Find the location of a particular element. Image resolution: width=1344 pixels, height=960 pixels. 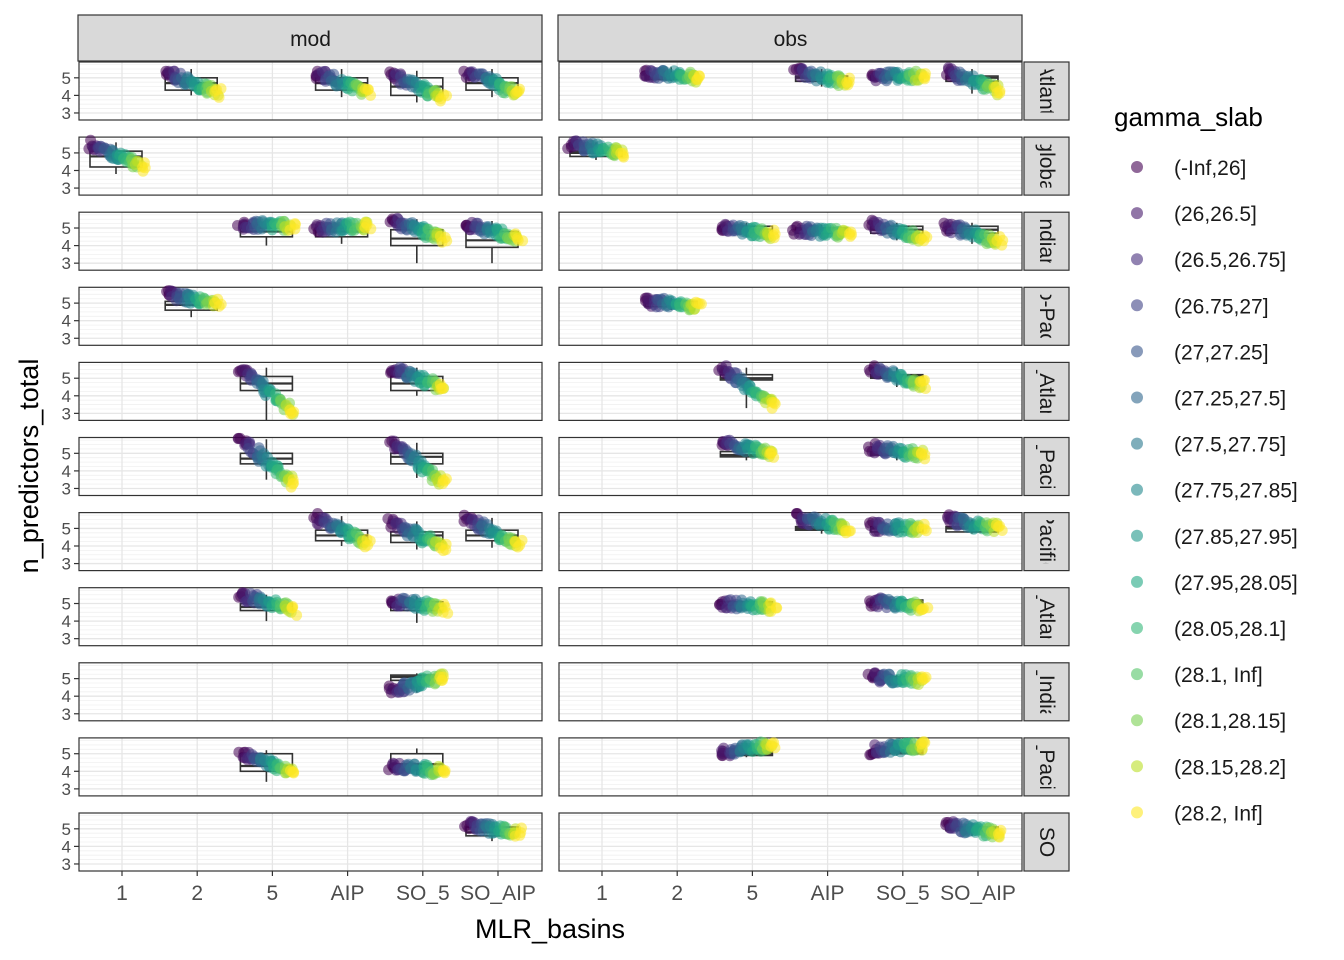

panel-Pacific-obs is located at coordinates (790, 540).